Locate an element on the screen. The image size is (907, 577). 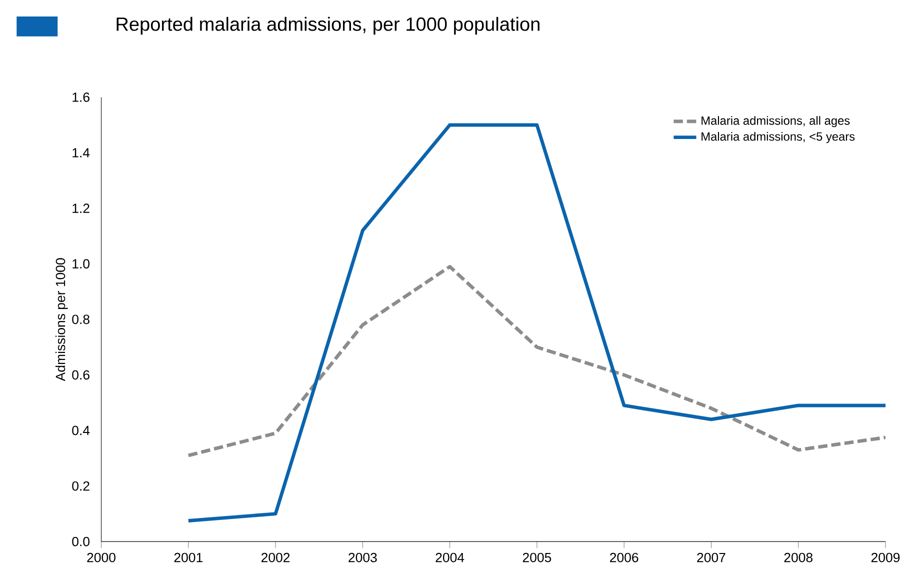
x-tick-label: 2004 is located at coordinates (450, 557).